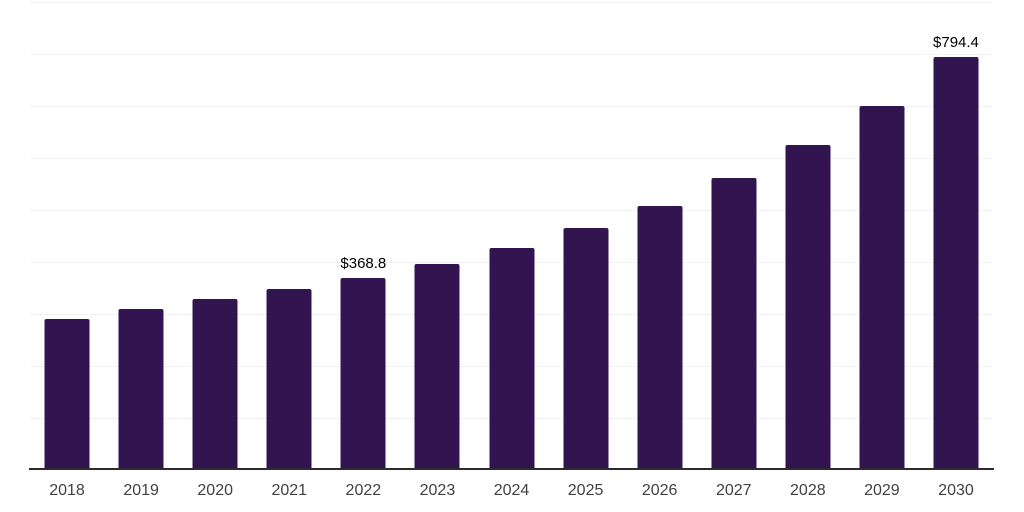  Describe the element at coordinates (67, 236) in the screenshot. I see `bar-slot-2018` at that location.